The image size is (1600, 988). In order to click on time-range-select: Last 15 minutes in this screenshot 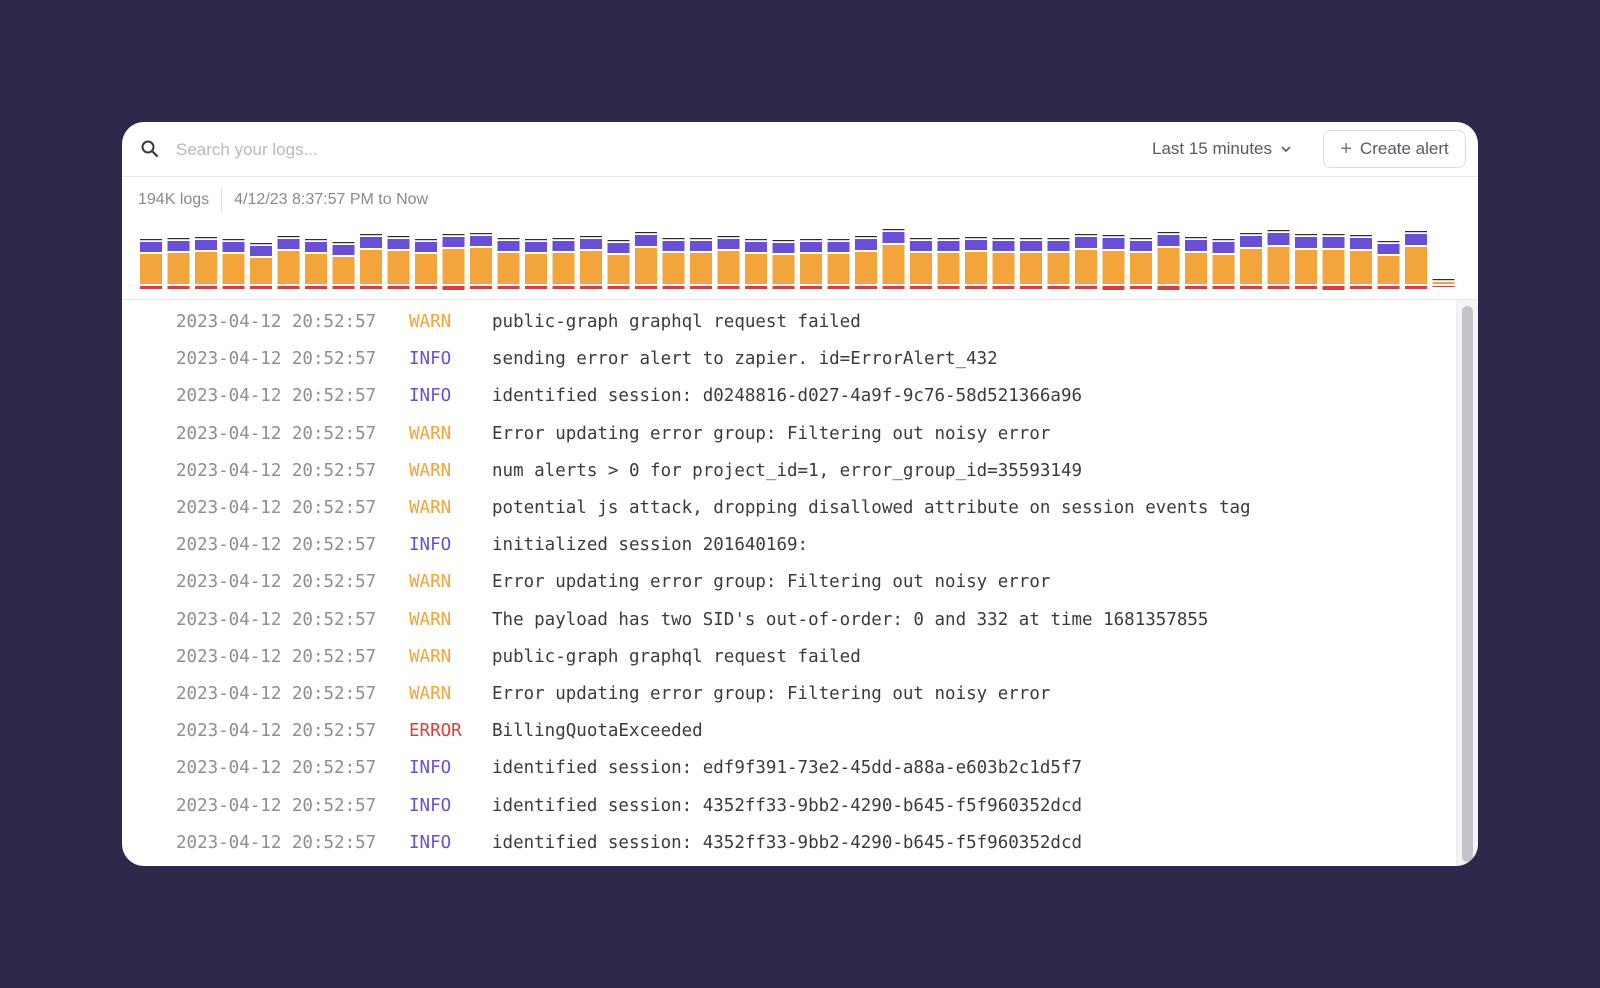, I will do `click(1222, 149)`.